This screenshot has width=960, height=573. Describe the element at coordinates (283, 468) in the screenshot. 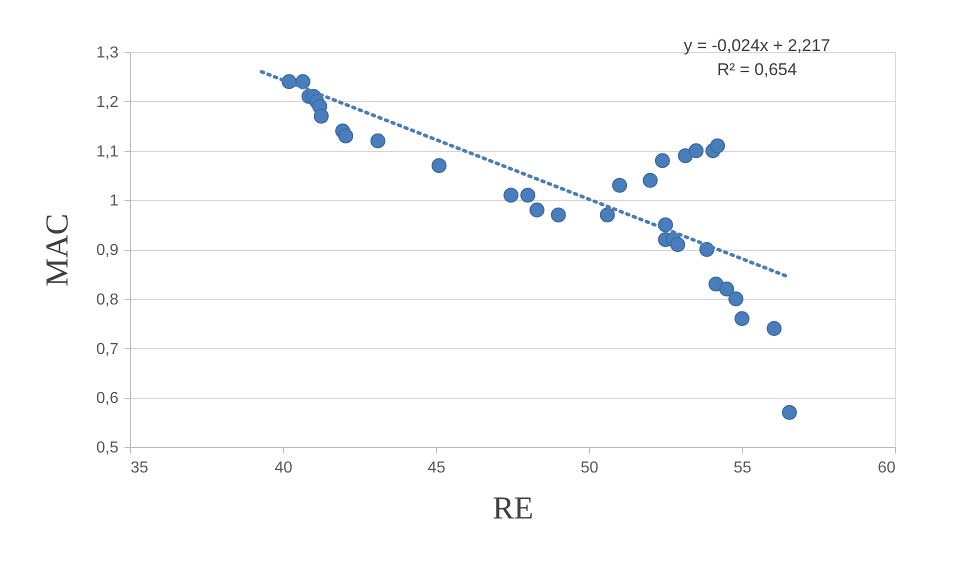

I see `x-tick-label: 40` at that location.